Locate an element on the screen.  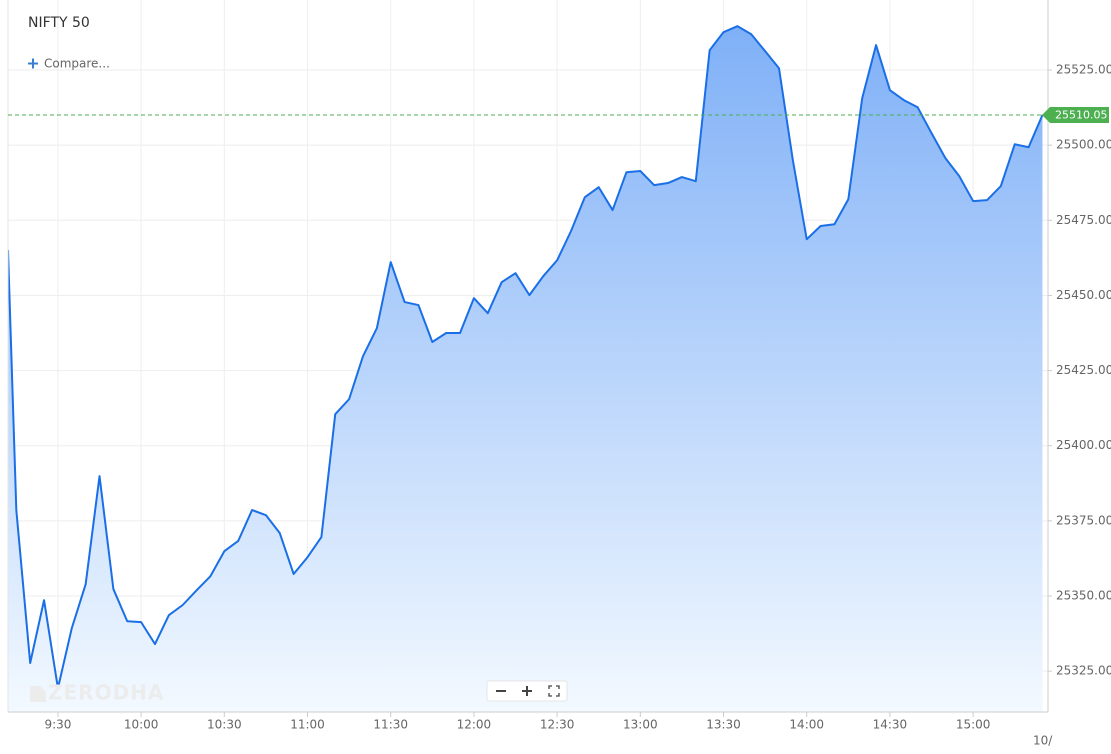
watermark: ZERODHA is located at coordinates (97, 693).